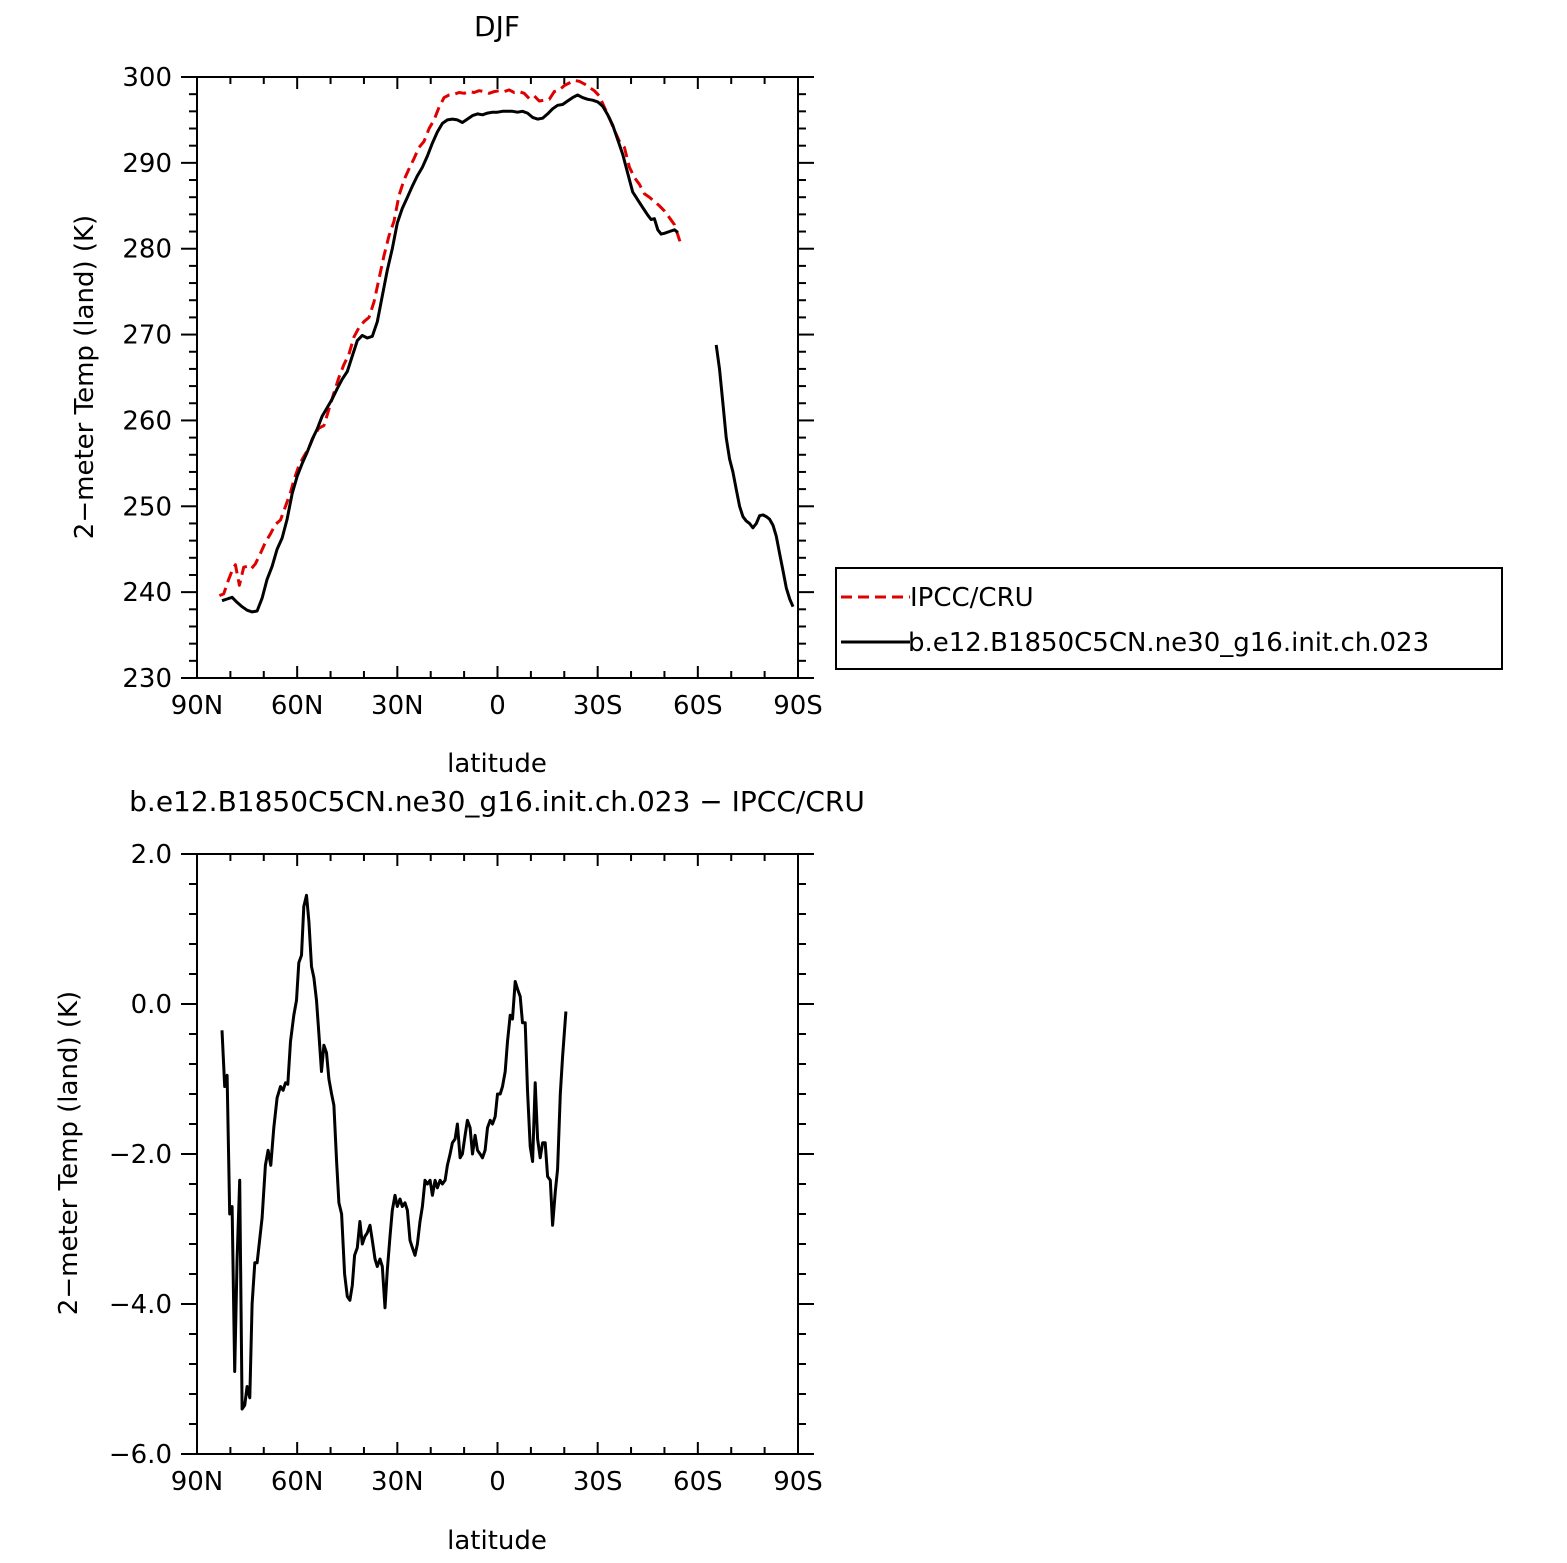  I want to click on top-chart-y-tick-label: 300, so click(147, 78).